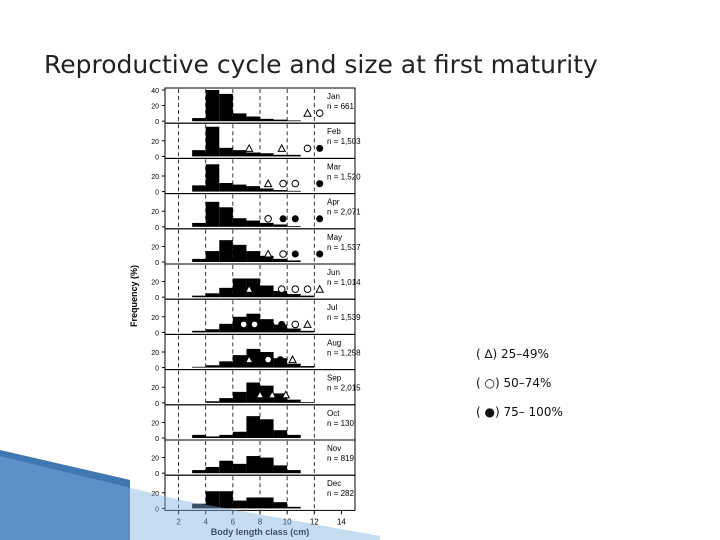 This screenshot has height=540, width=720. I want to click on panel-sample-size: n = 2,015, so click(344, 388).